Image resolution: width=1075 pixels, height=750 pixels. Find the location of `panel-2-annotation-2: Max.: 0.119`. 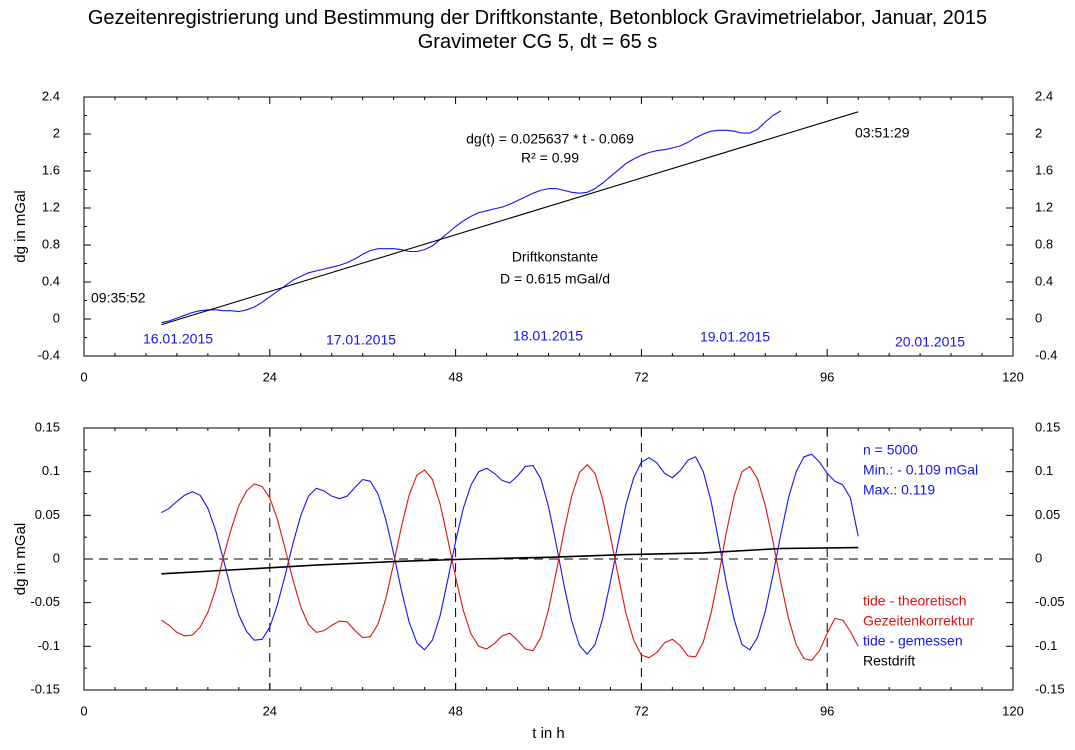

panel-2-annotation-2: Max.: 0.119 is located at coordinates (899, 490).